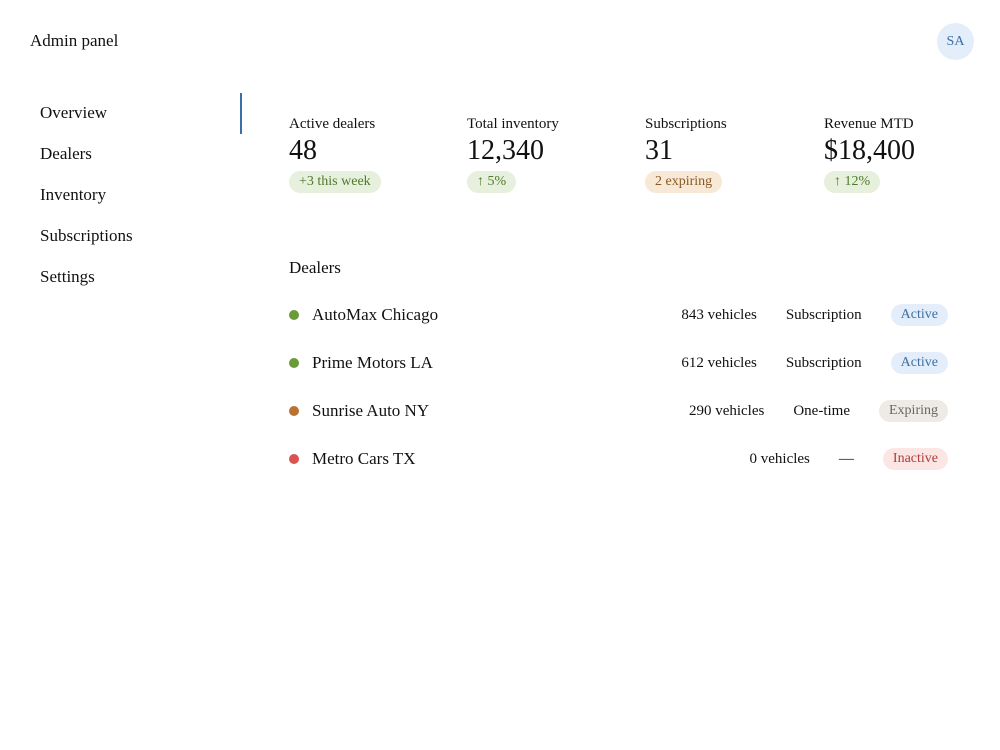  Describe the element at coordinates (730, 154) in the screenshot. I see `stat-card: Subscriptions 31 2 expiring` at that location.